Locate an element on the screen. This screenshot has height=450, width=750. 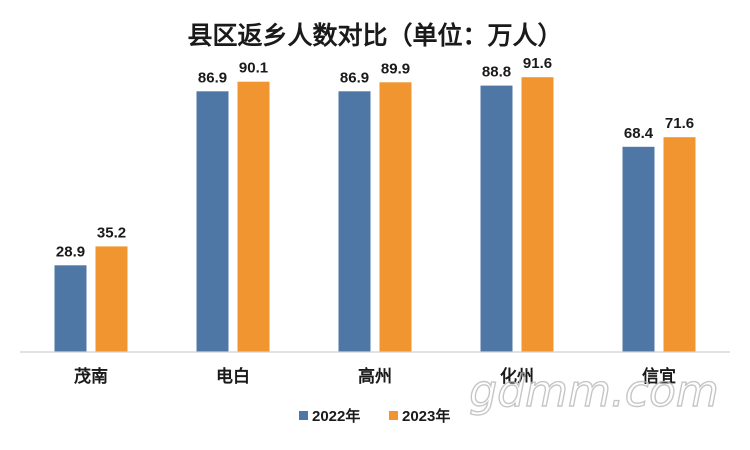
data-label: 68.4 is located at coordinates (639, 133).